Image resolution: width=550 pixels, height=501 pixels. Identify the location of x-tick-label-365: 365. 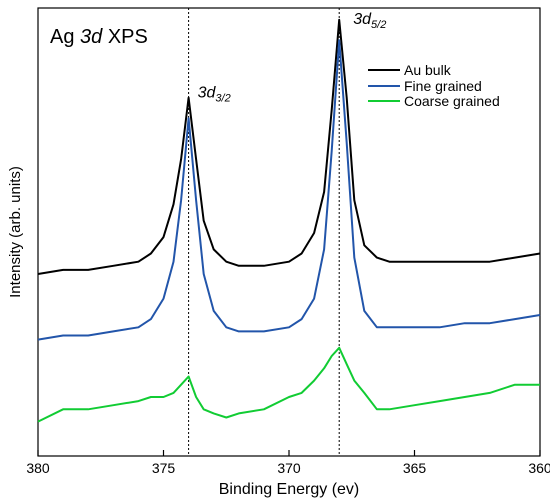
(415, 468).